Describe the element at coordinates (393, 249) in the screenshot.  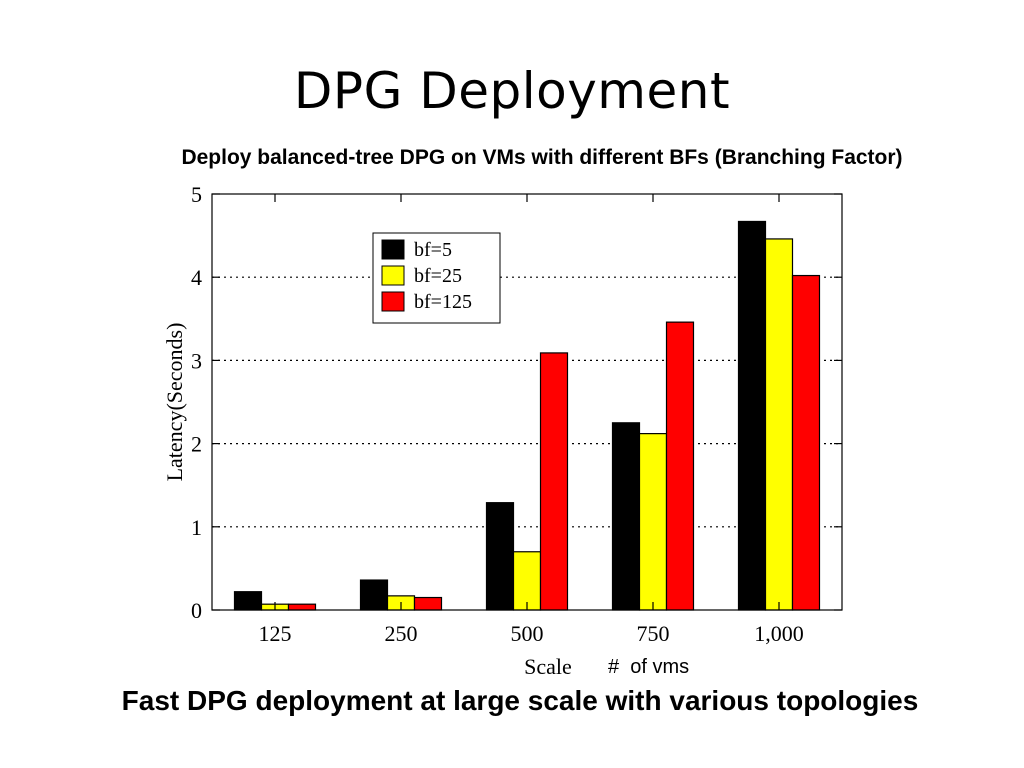
I see `legend-swatch-bf5` at that location.